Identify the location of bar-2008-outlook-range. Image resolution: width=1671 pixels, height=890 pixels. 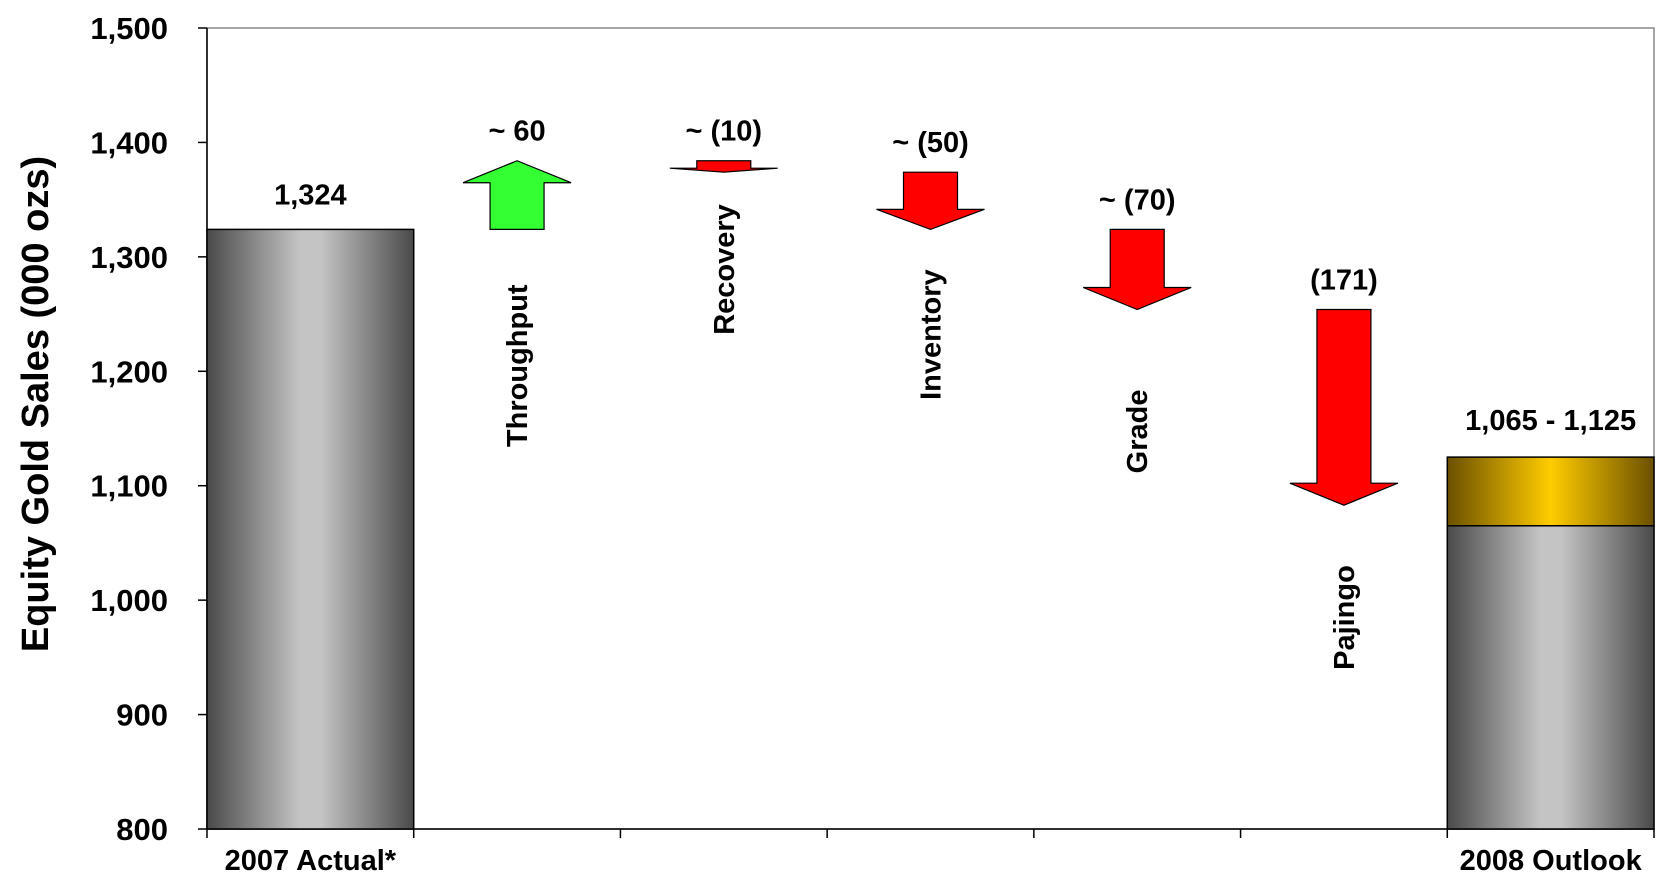
(1550, 491).